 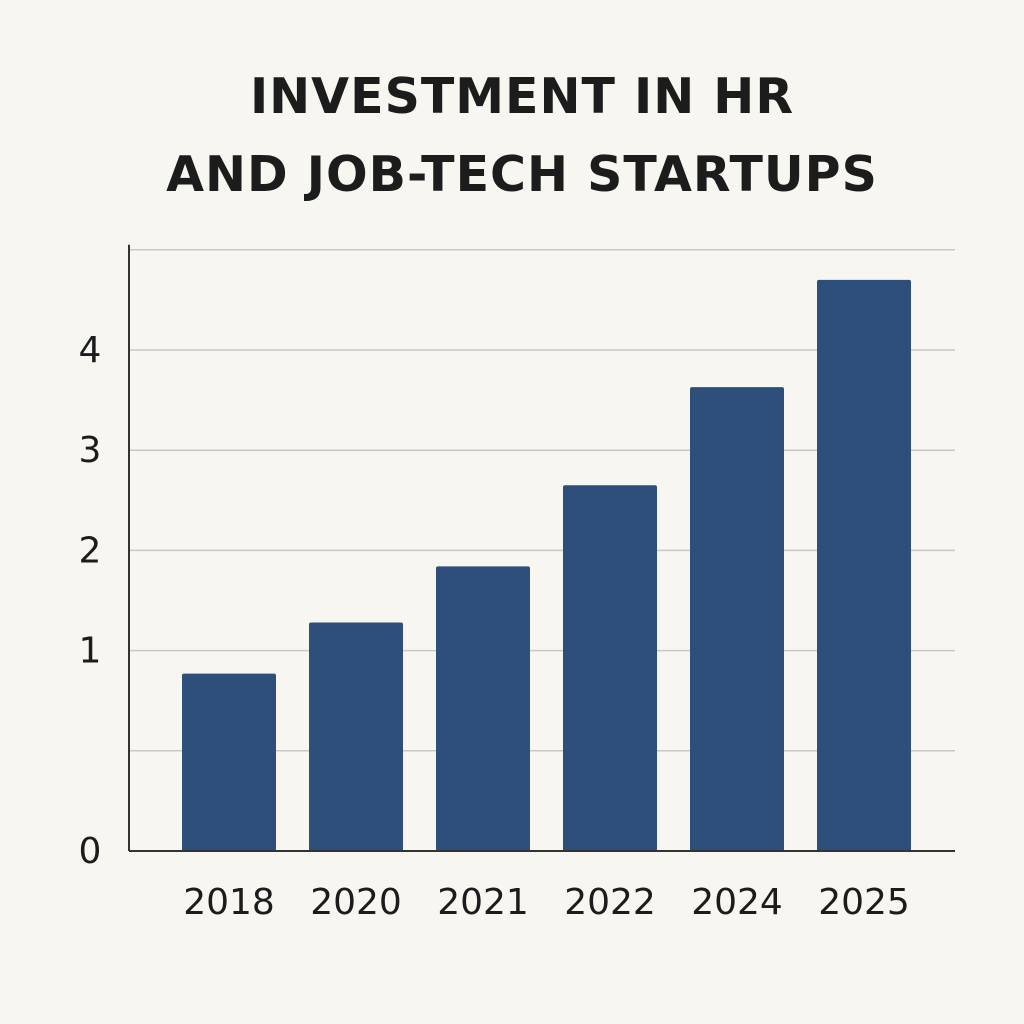 I want to click on bar-2018, so click(x=229, y=762).